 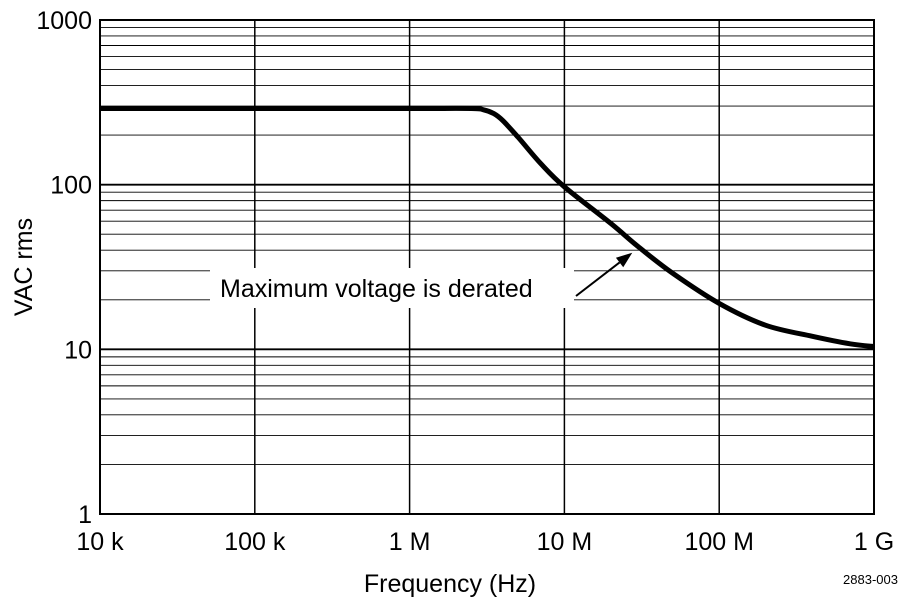 I want to click on x-tick-label: 100 k, so click(x=255, y=542).